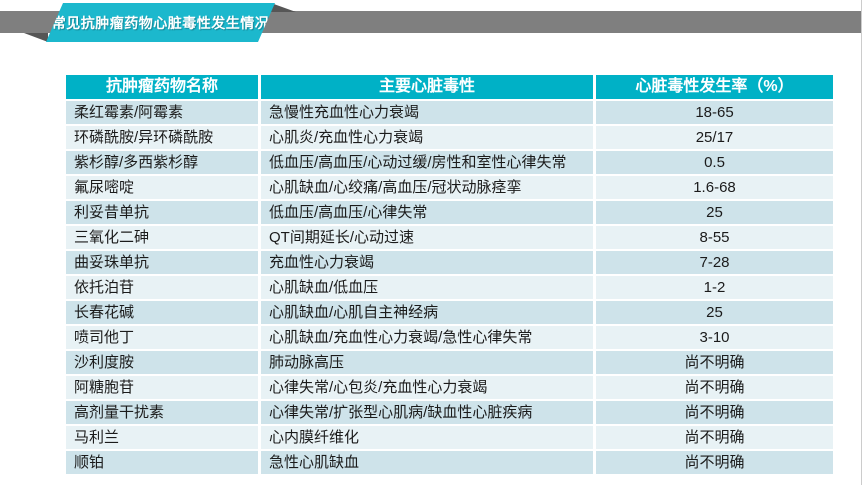  I want to click on drug-name-cell: 柔红霉素/阿霉素, so click(162, 112).